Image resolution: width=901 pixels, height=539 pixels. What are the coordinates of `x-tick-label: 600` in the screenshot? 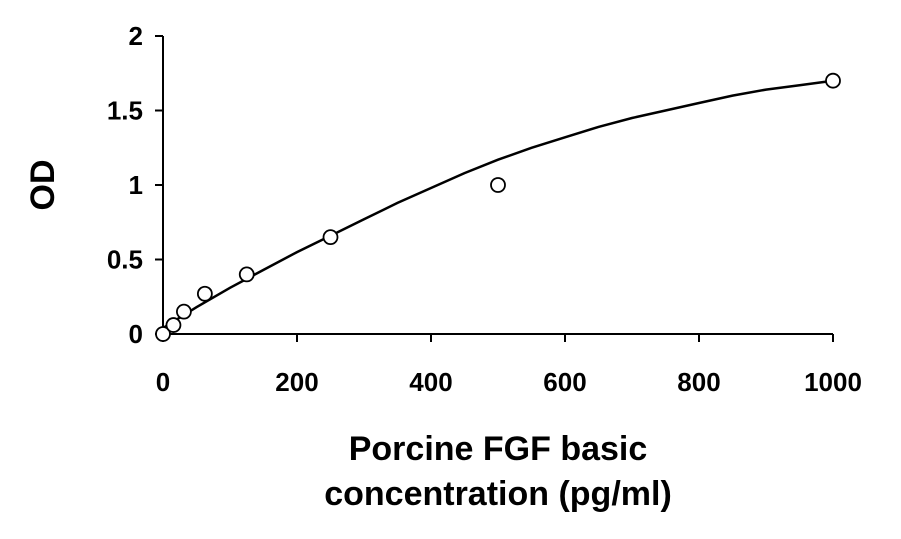 It's located at (564, 382).